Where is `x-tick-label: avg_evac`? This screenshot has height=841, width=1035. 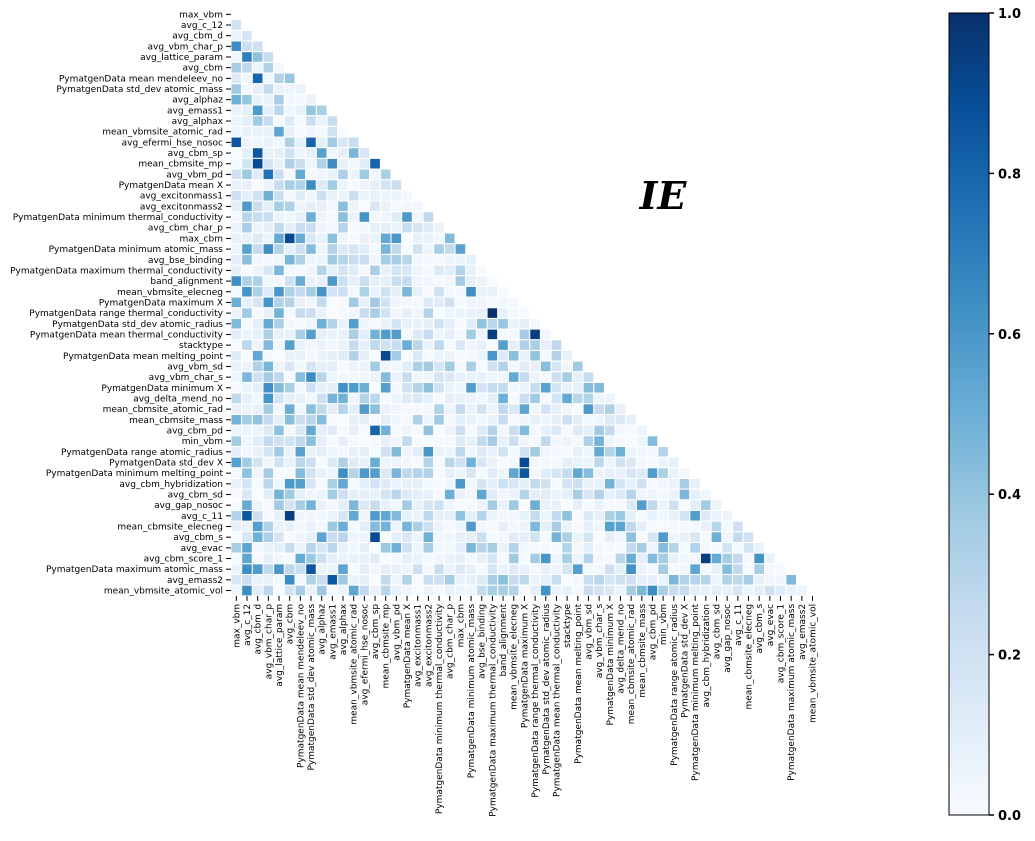
x-tick-label: avg_evac is located at coordinates (771, 625).